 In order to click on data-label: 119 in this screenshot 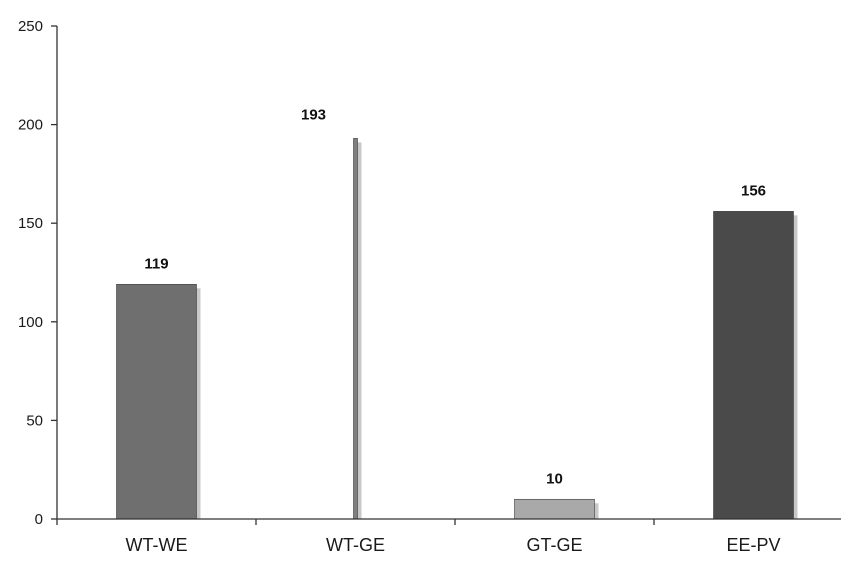, I will do `click(156, 263)`.